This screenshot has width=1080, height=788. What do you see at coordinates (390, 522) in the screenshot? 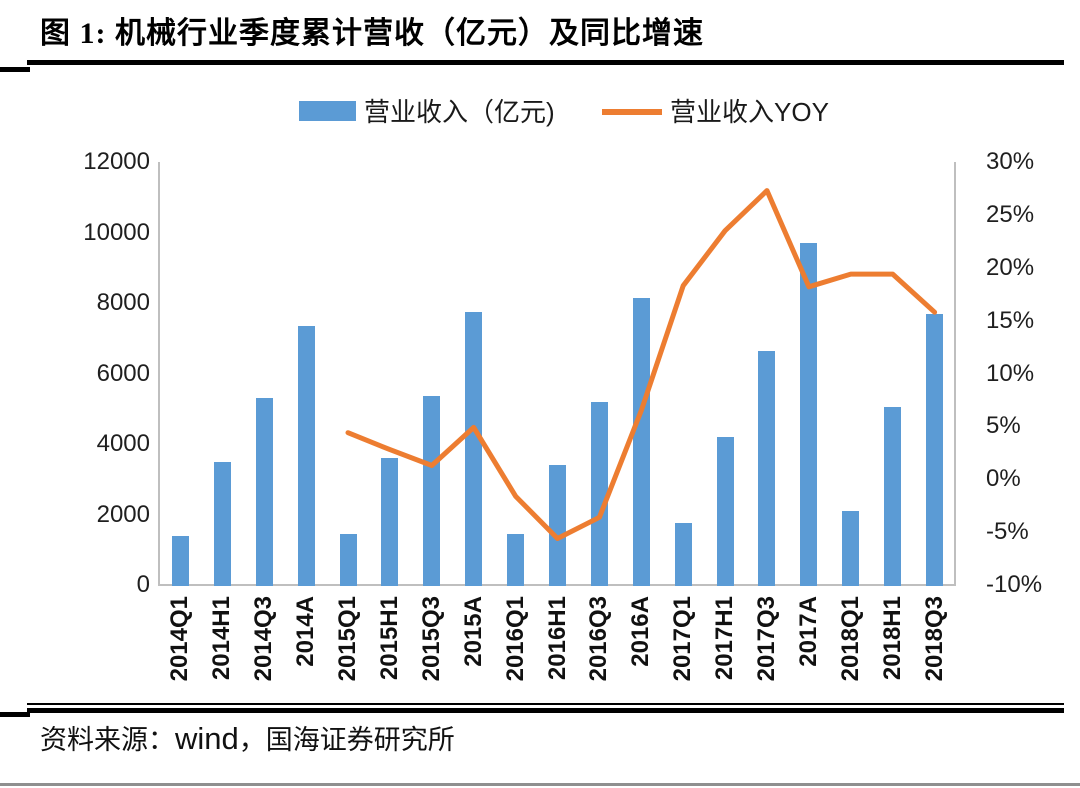
I see `bar-2015H1` at bounding box center [390, 522].